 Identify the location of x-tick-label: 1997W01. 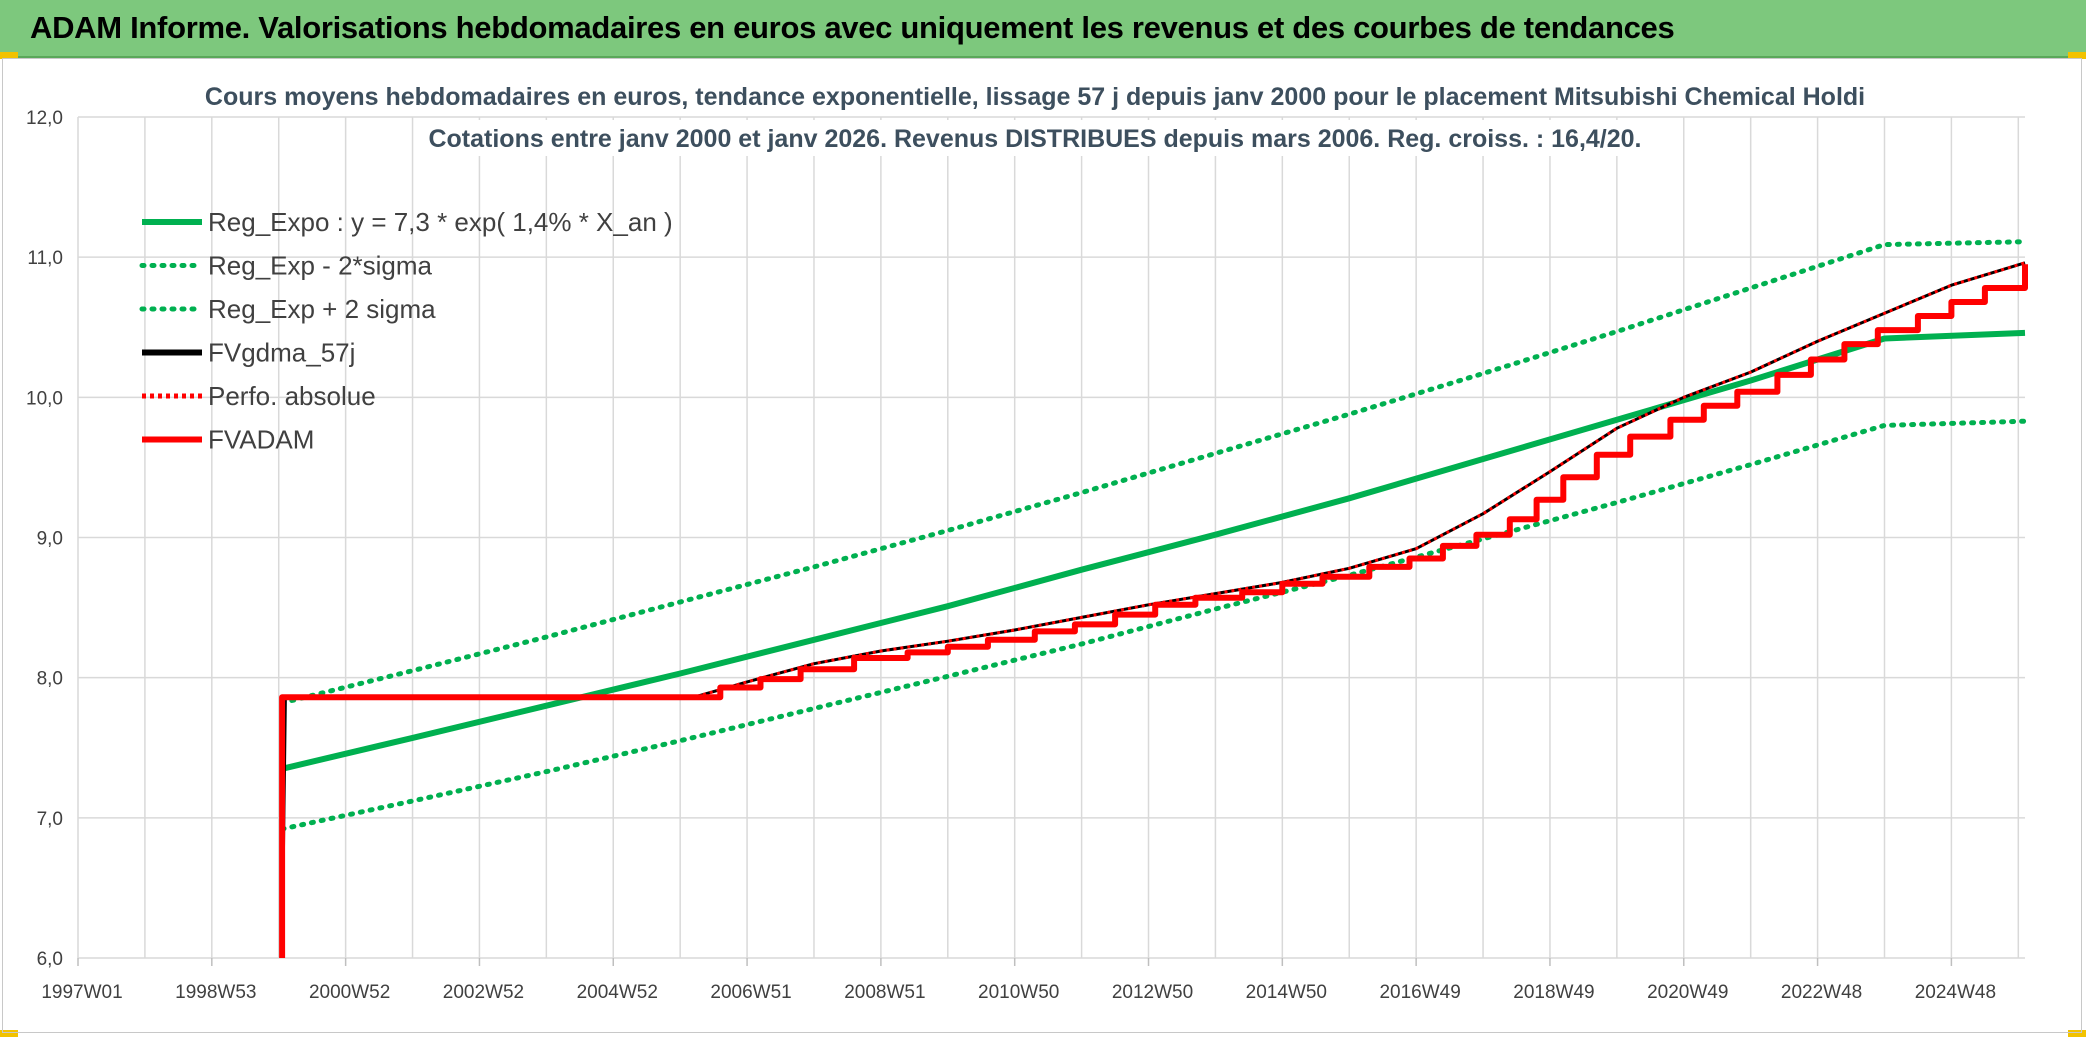
(81, 992).